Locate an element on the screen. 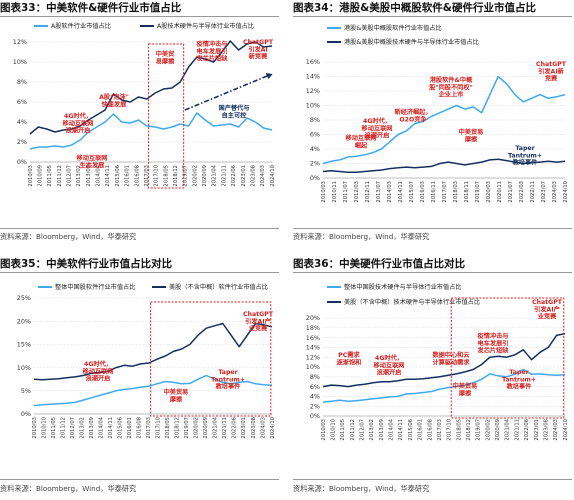 The image size is (574, 500). annotation-line: O2O竞争 is located at coordinates (413, 119).